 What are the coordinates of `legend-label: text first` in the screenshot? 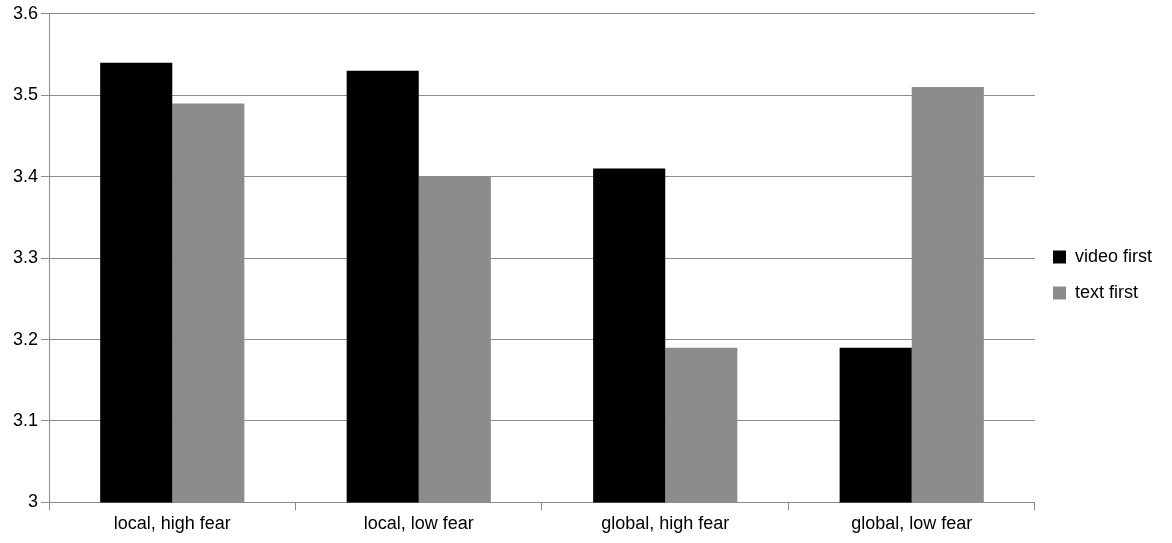 It's located at (1106, 291).